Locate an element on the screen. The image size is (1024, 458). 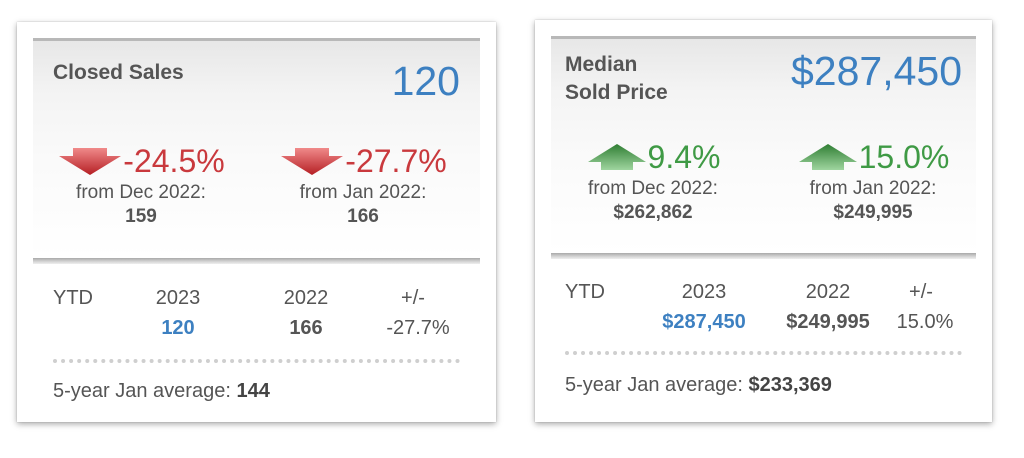
median-price-avg-label: 5-year Jan average: is located at coordinates (654, 385).